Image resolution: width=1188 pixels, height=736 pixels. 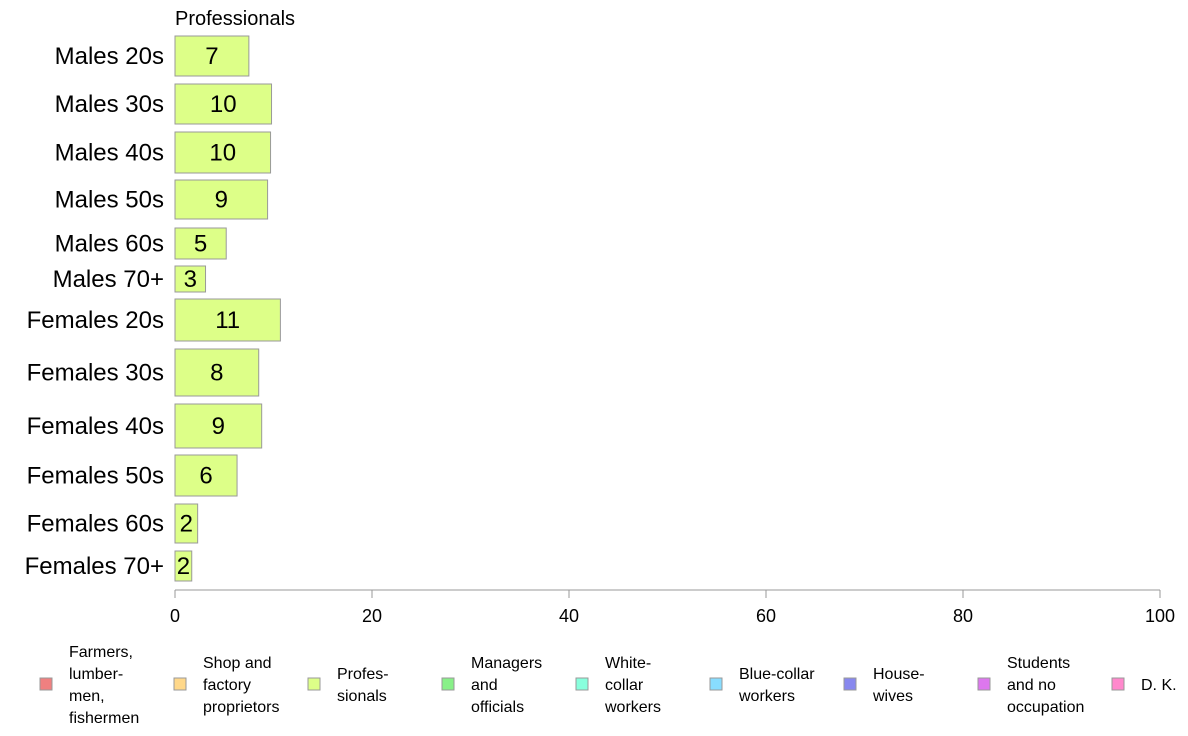 What do you see at coordinates (95, 476) in the screenshot?
I see `category-label: Females 50s` at bounding box center [95, 476].